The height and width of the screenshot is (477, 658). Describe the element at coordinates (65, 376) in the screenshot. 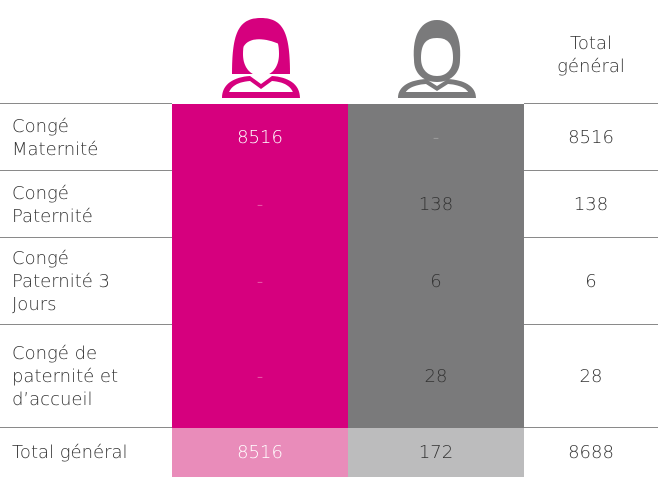

I see `row-label: Congé de paternité et d’accueil` at that location.